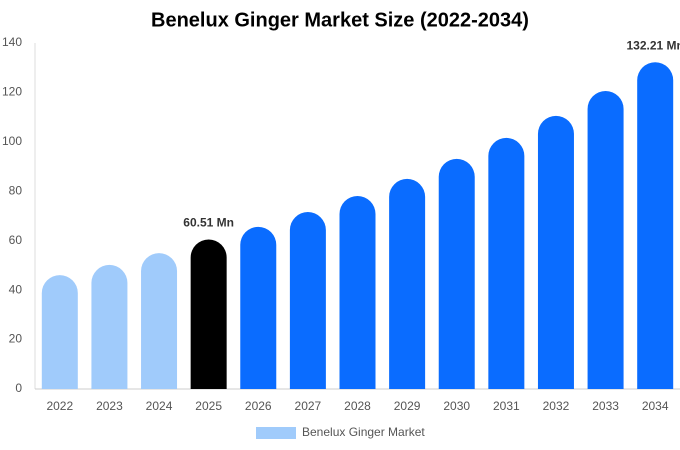 The width and height of the screenshot is (680, 450). What do you see at coordinates (506, 406) in the screenshot?
I see `x-tick-label: 2031` at bounding box center [506, 406].